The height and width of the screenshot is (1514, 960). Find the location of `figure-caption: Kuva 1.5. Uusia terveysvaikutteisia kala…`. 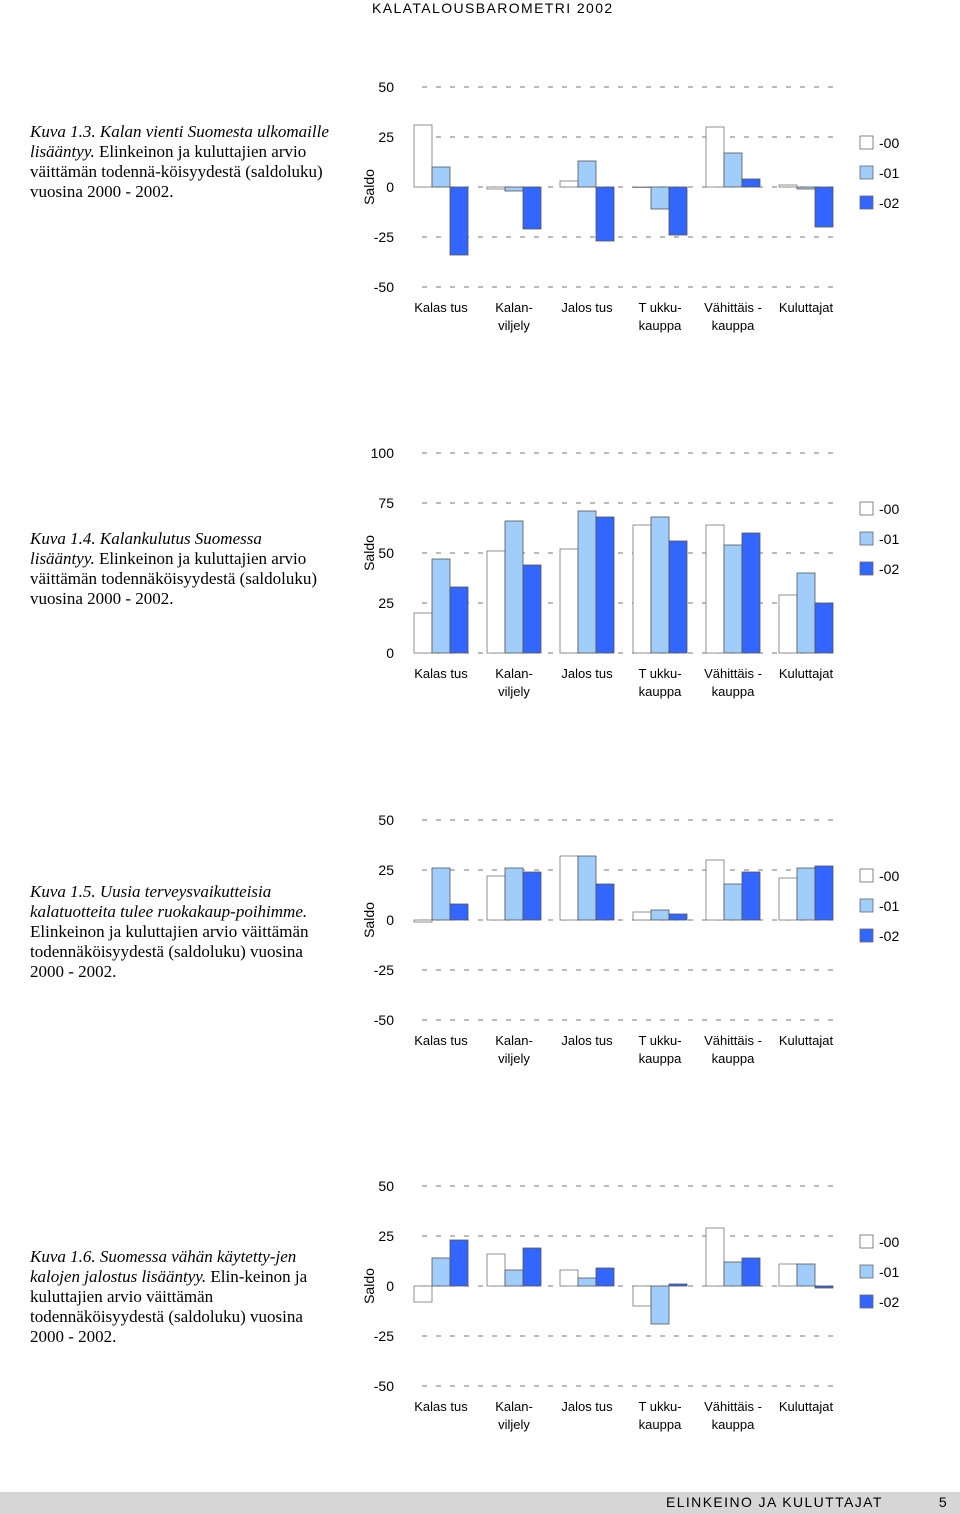

figure-caption: Kuva 1.5. Uusia terveysvaikutteisia kala… is located at coordinates (180, 932).